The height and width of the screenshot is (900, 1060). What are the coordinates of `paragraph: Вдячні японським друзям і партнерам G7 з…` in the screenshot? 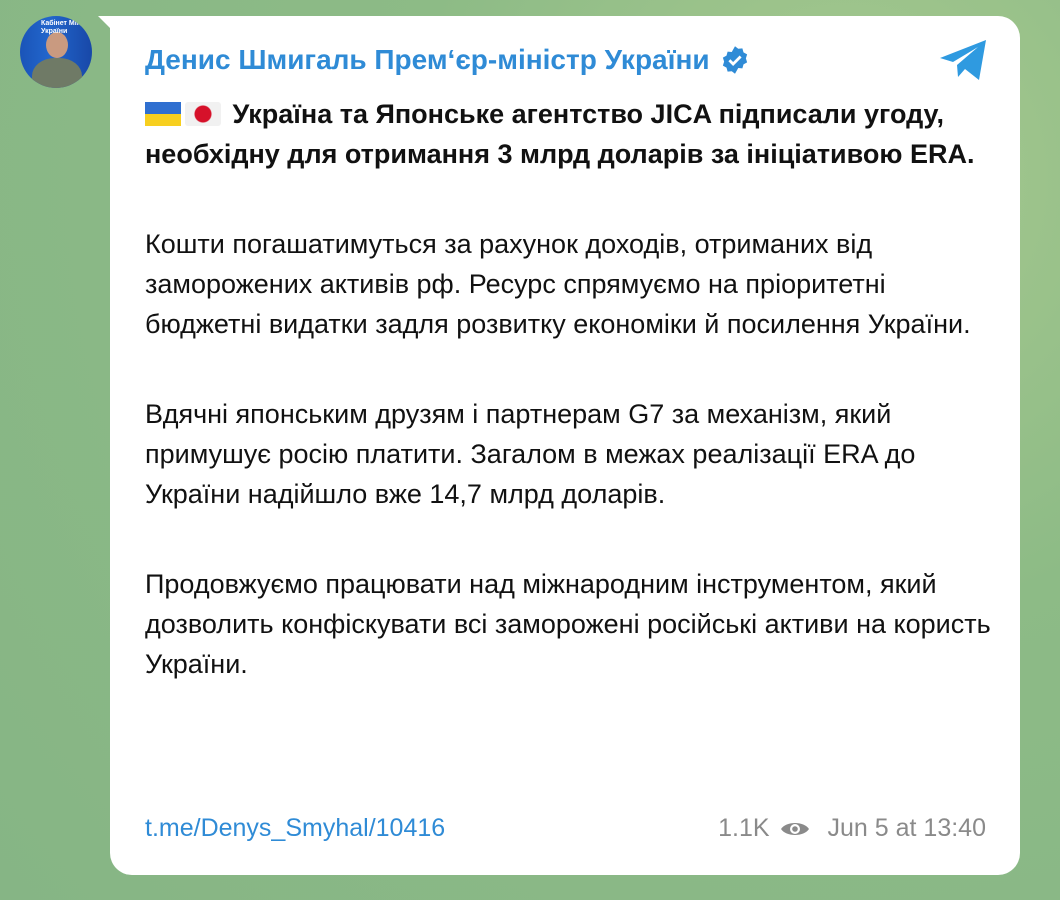 It's located at (530, 454).